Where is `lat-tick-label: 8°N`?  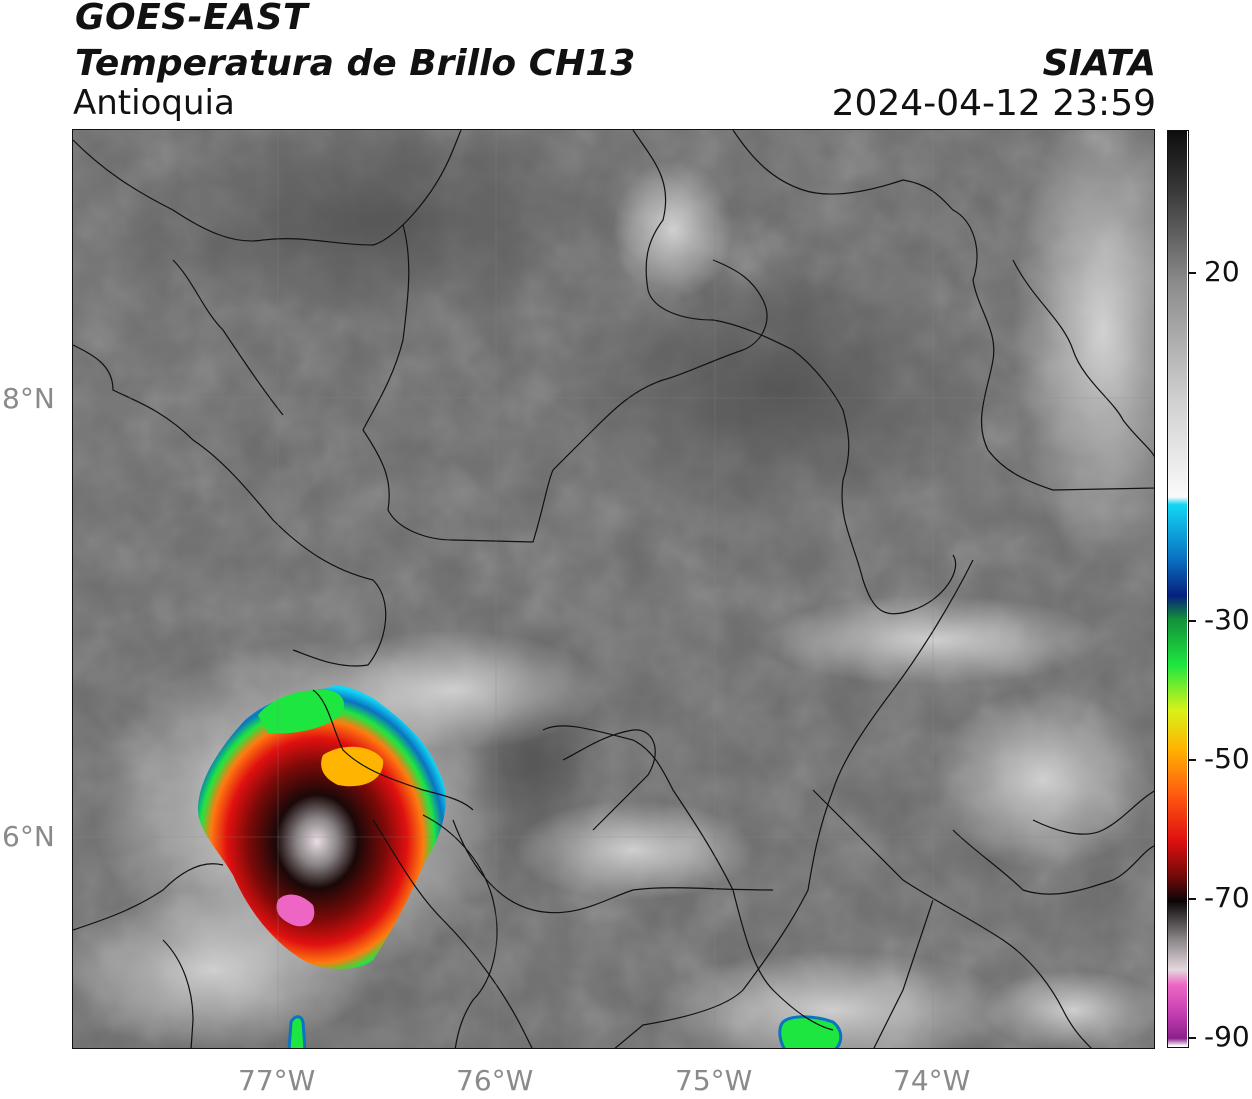
lat-tick-label: 8°N is located at coordinates (28, 398).